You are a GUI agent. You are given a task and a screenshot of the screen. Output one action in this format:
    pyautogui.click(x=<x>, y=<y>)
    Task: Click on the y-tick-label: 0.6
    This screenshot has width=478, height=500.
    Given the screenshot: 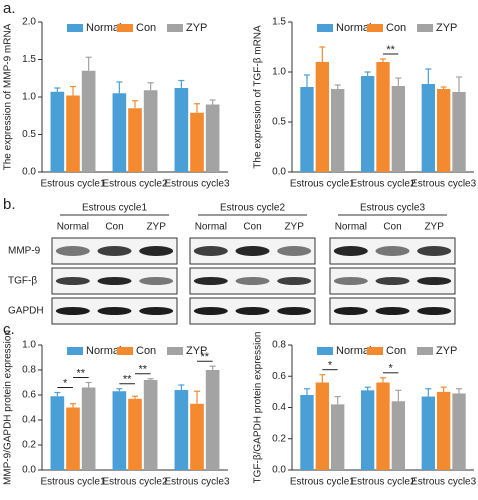 What is the action you would take?
    pyautogui.click(x=29, y=395)
    